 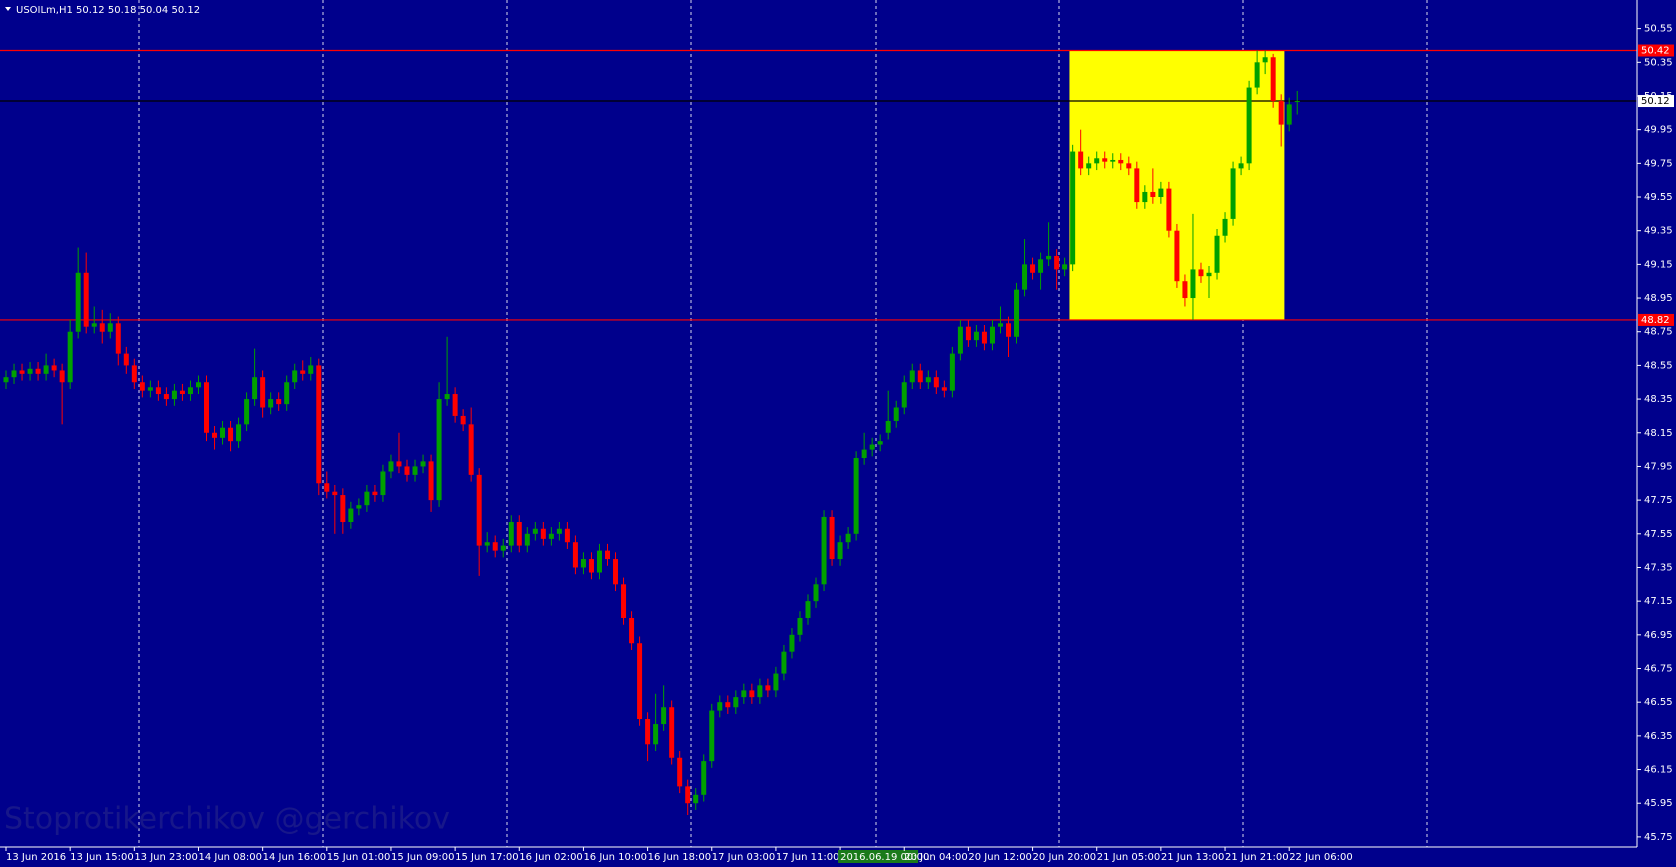 What do you see at coordinates (1129, 857) in the screenshot?
I see `x-tick-label: 21 Jun 05:00` at bounding box center [1129, 857].